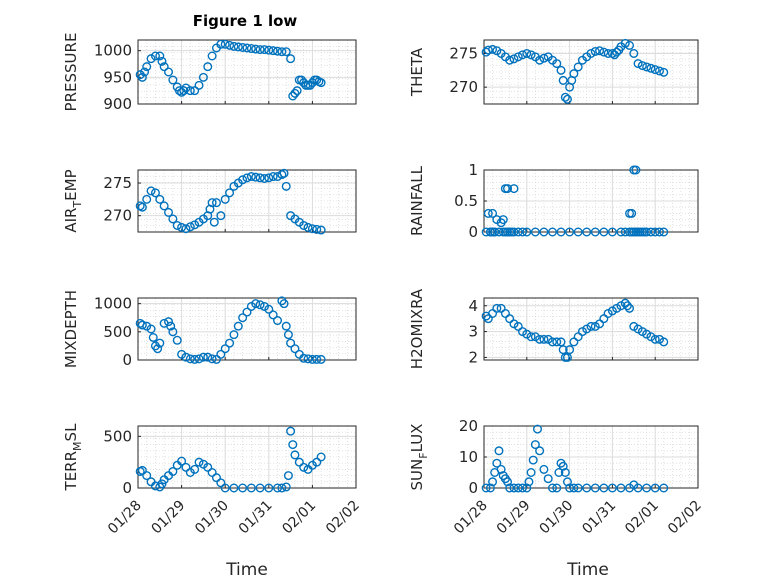  I want to click on y-tick-label: 20, so click(468, 426).